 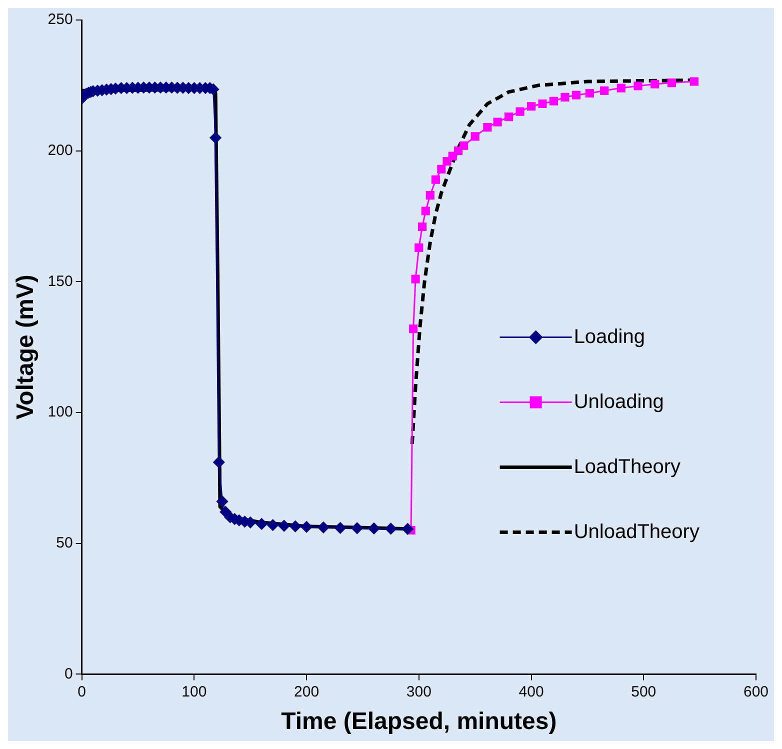 What do you see at coordinates (194, 691) in the screenshot?
I see `x-tick-label: 100` at bounding box center [194, 691].